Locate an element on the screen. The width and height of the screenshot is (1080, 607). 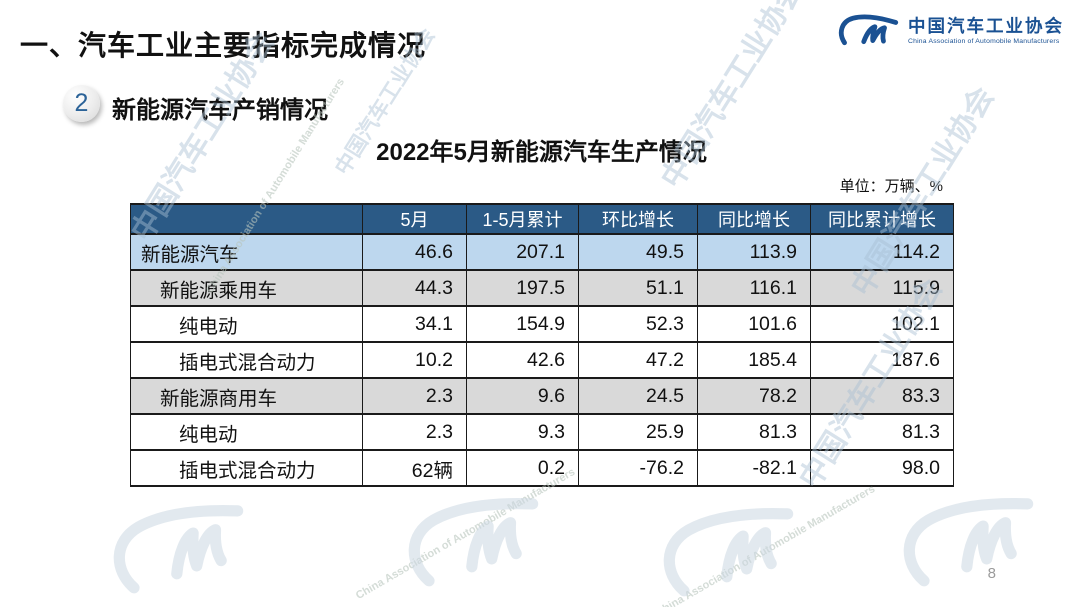
org-name-cn: 中国汽车工业协会 is located at coordinates (986, 25).